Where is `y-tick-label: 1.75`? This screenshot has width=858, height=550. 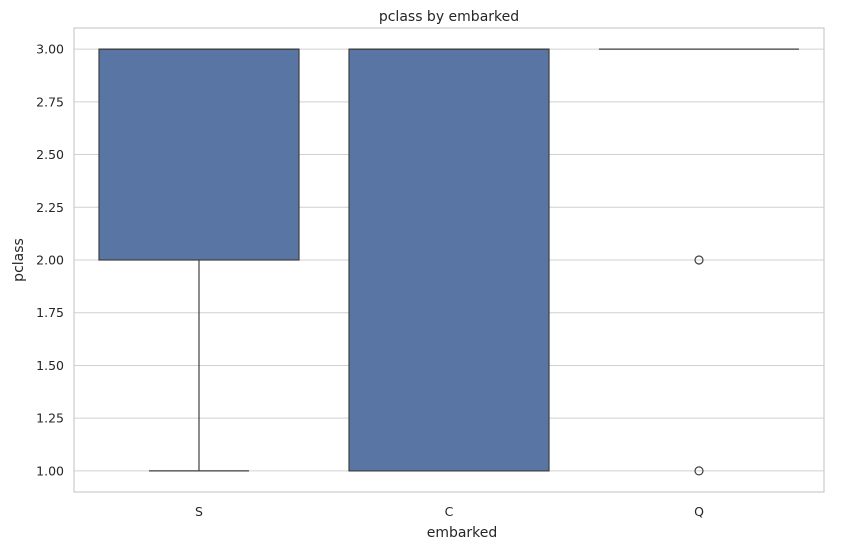 y-tick-label: 1.75 is located at coordinates (50, 312).